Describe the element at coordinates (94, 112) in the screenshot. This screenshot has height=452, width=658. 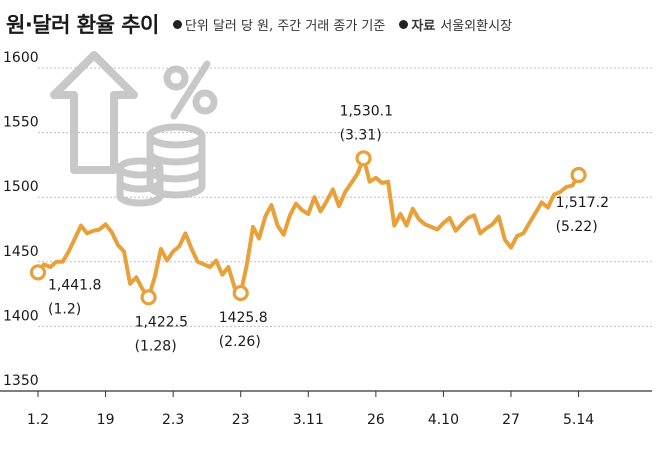
I see `up-arrow-icon` at that location.